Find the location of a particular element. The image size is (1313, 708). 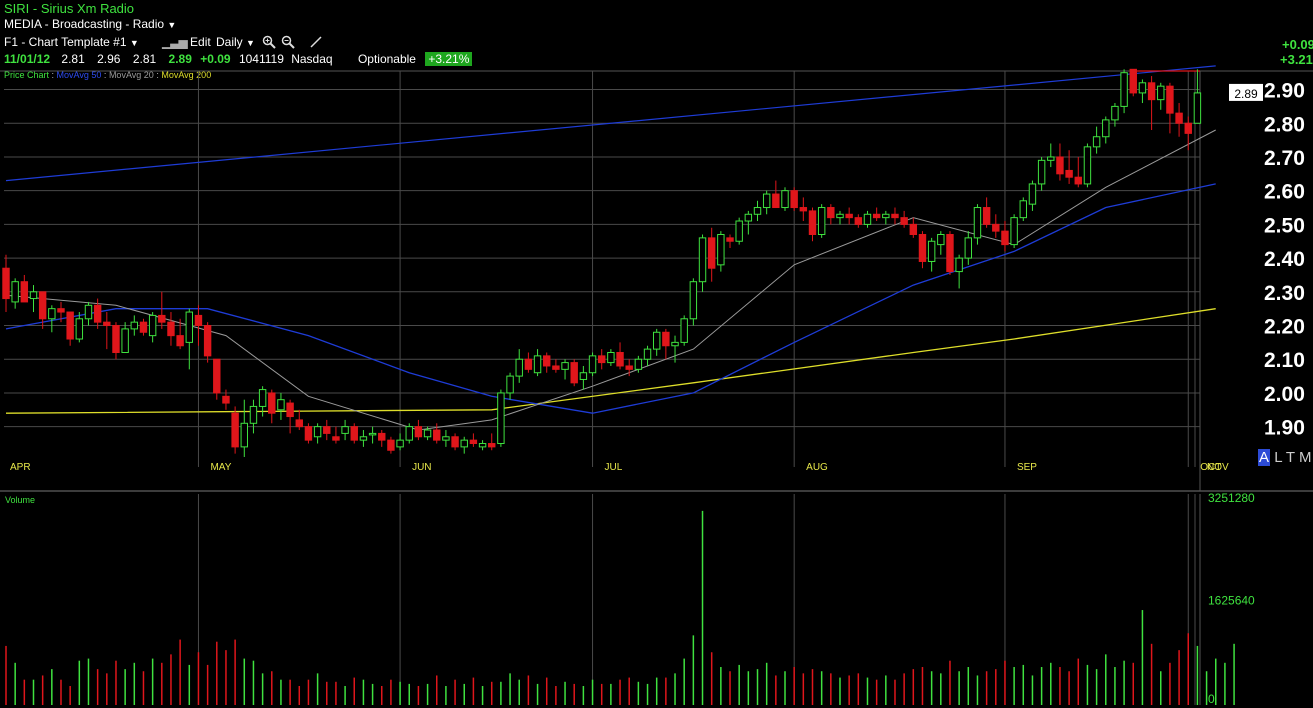

y-tick-label: 2.00 is located at coordinates (1284, 394).